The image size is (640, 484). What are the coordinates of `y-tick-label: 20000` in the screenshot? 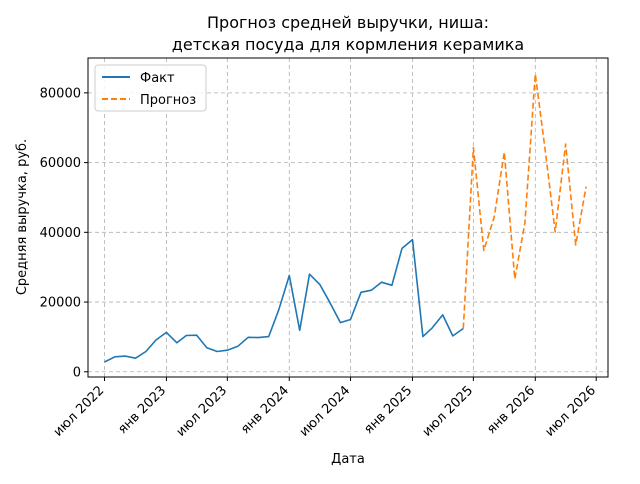 It's located at (60, 303).